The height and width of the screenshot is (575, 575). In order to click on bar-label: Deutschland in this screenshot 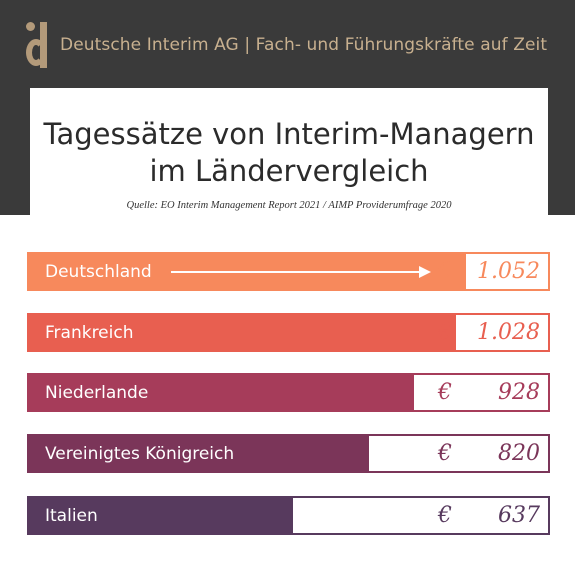, I will do `click(98, 271)`.